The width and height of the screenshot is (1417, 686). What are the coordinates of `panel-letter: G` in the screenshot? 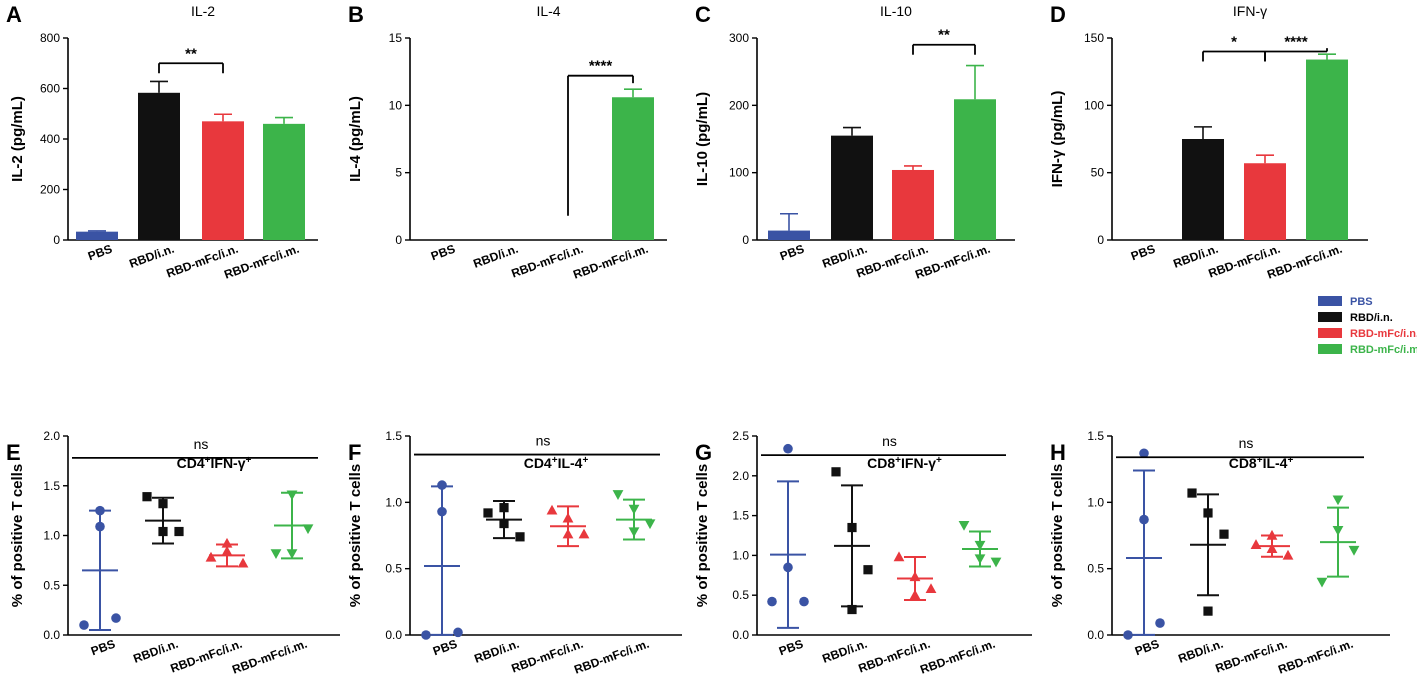 It's located at (703, 452).